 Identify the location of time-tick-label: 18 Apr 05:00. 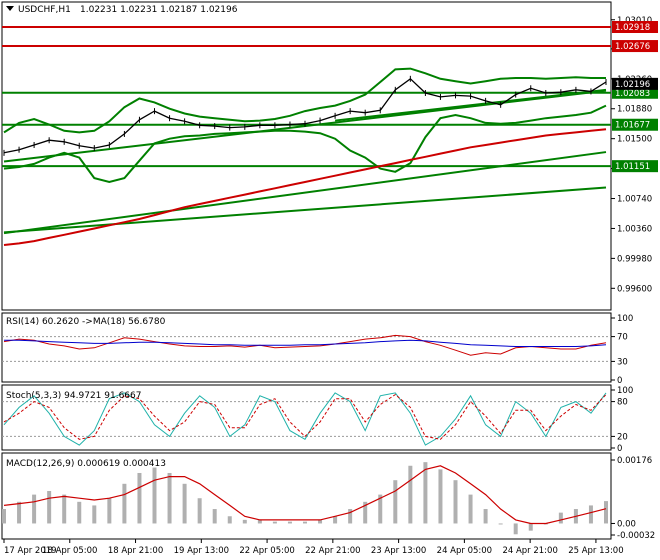
(69, 551).